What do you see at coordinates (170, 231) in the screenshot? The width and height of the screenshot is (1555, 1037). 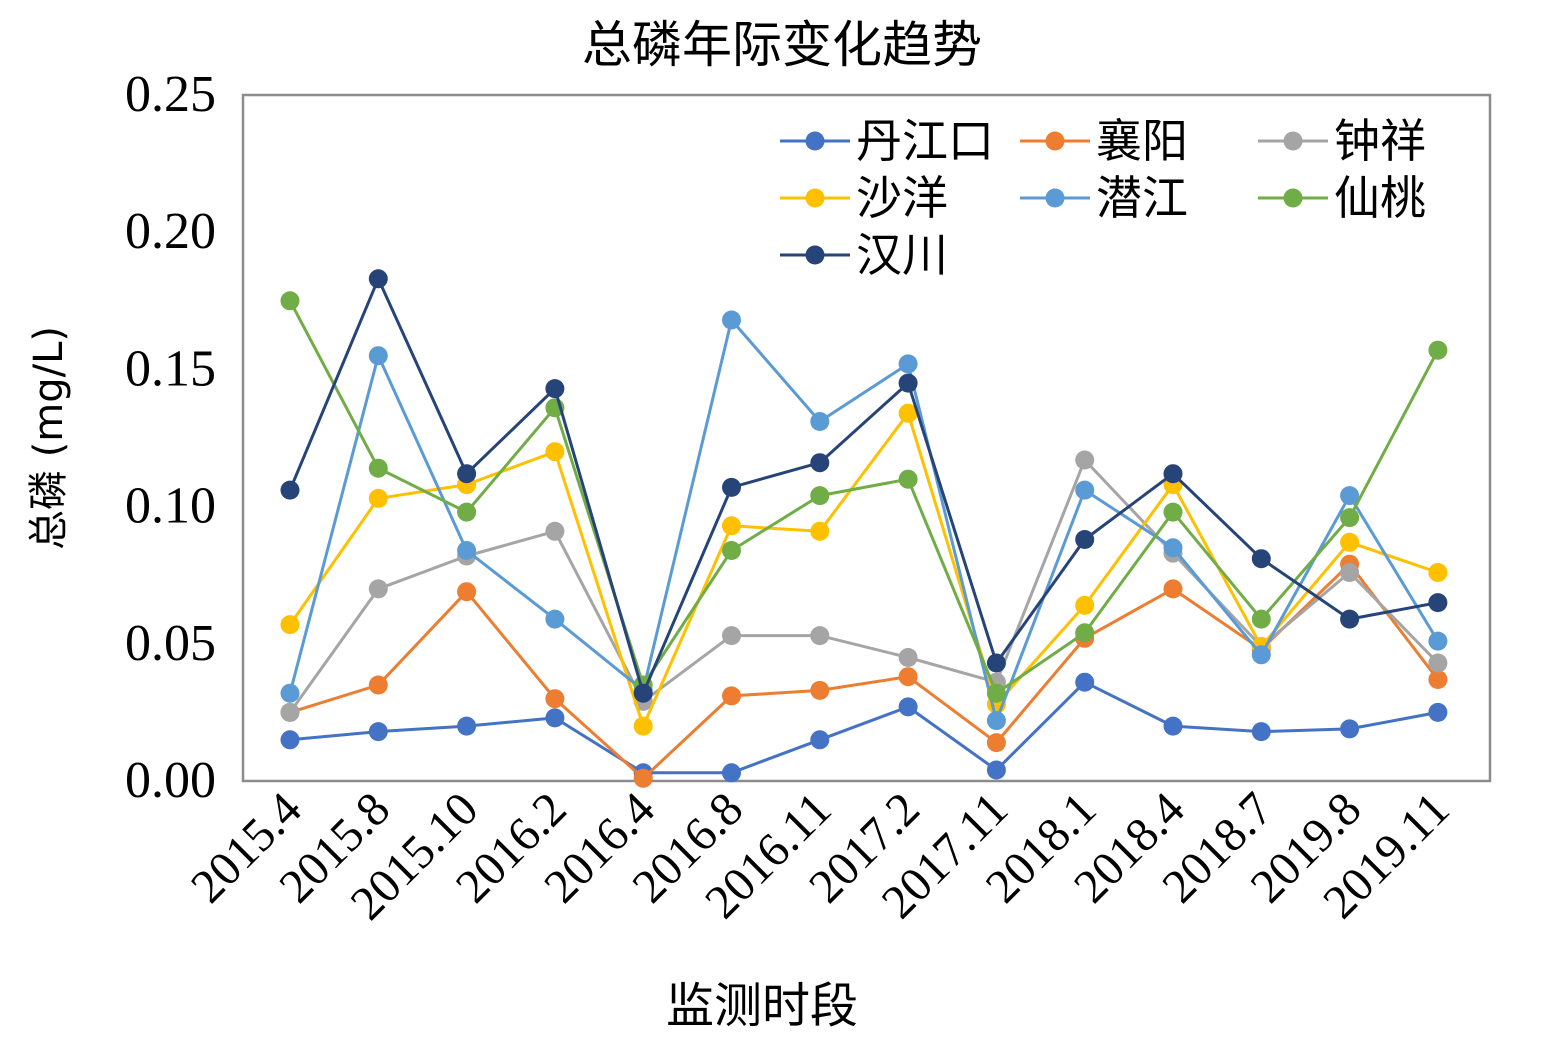 I see `y-tick-label: 0.20` at bounding box center [170, 231].